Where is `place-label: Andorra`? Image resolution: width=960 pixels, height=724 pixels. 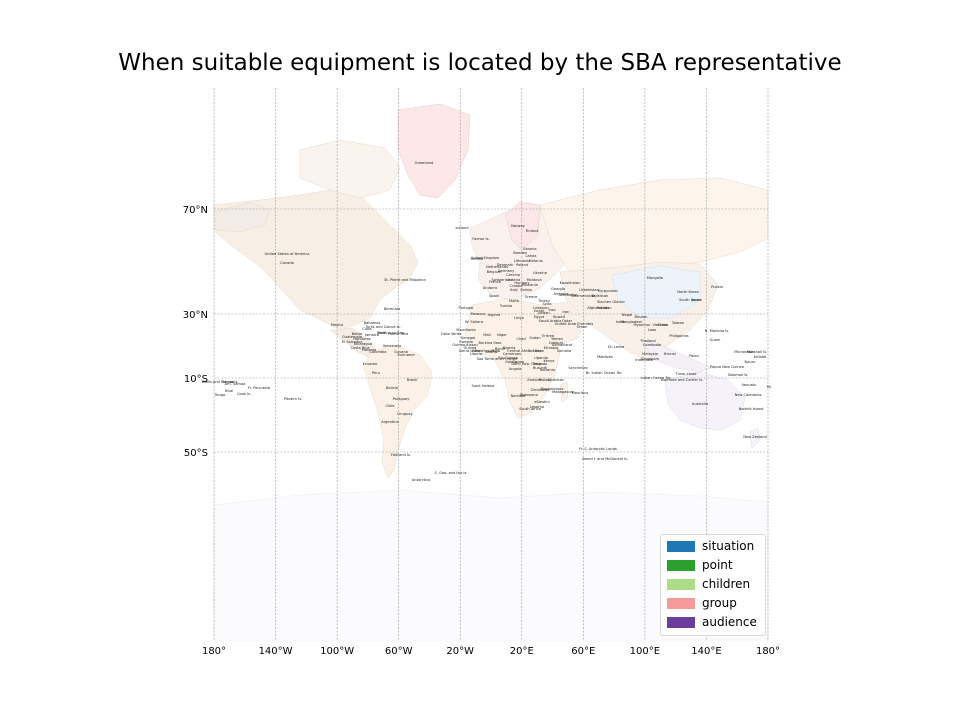 place-label: Andorra is located at coordinates (490, 288).